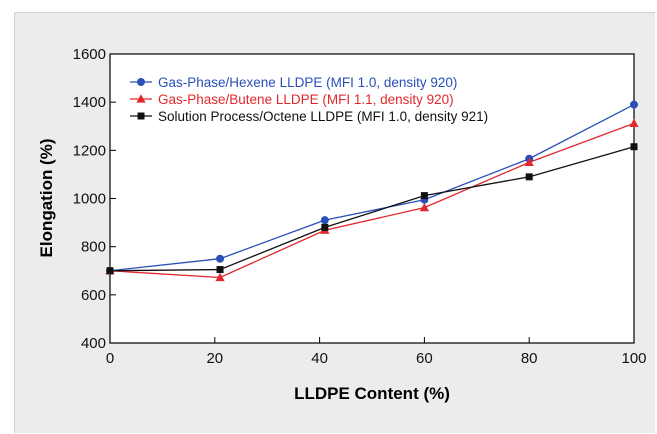 This screenshot has height=434, width=657. What do you see at coordinates (633, 358) in the screenshot?
I see `x-tick-label: 100` at bounding box center [633, 358].